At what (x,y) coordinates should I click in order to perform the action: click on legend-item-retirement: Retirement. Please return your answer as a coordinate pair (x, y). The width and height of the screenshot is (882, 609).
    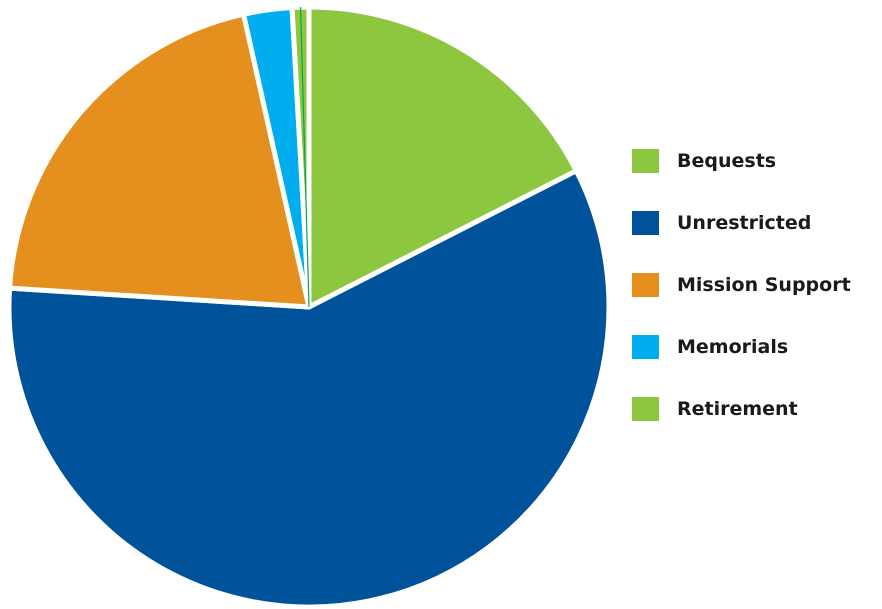
    Looking at the image, I should click on (757, 409).